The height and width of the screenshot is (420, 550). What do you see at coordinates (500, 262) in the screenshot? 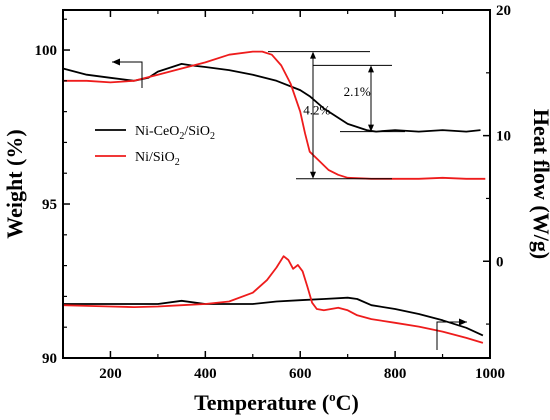
I see `y-right-tick-label: 0` at bounding box center [500, 262].